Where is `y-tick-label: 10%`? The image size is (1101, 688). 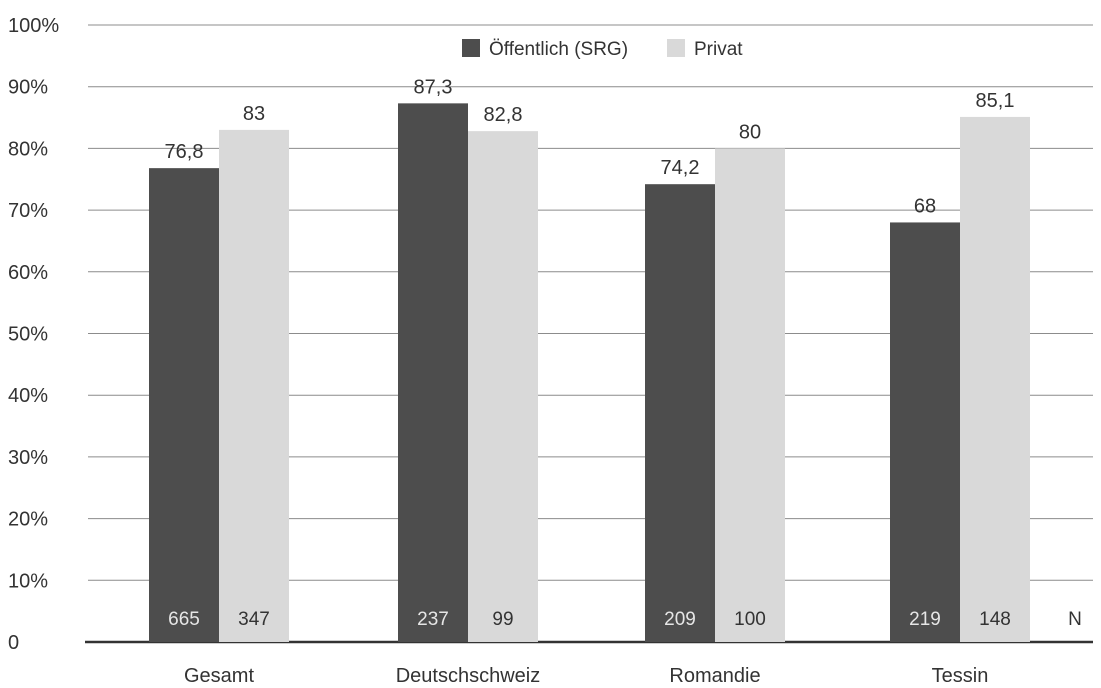
y-tick-label: 10% is located at coordinates (28, 581).